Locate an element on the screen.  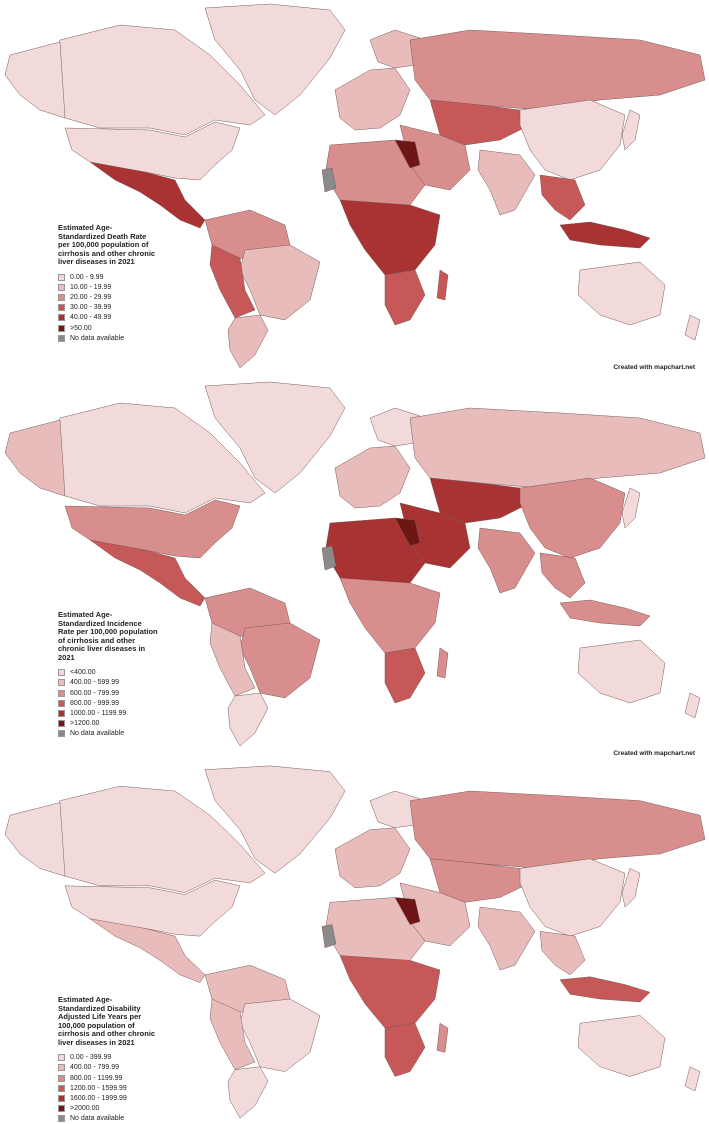
legend-item: 20.00 - 29.99 is located at coordinates (108, 297).